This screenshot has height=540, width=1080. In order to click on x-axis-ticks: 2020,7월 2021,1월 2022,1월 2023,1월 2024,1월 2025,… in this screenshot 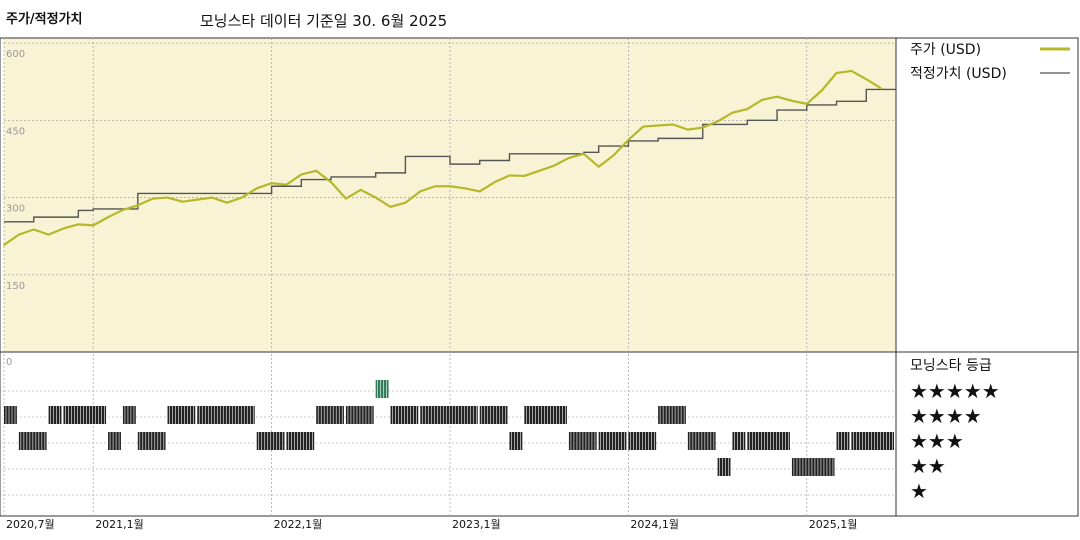, I will do `click(431, 524)`.